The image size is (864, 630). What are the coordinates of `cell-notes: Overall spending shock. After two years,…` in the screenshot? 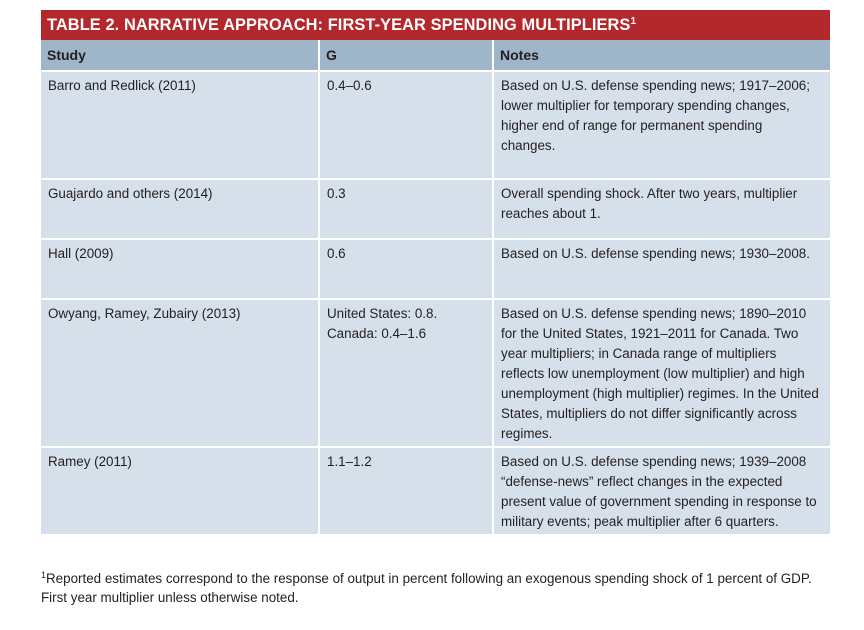 It's located at (661, 209).